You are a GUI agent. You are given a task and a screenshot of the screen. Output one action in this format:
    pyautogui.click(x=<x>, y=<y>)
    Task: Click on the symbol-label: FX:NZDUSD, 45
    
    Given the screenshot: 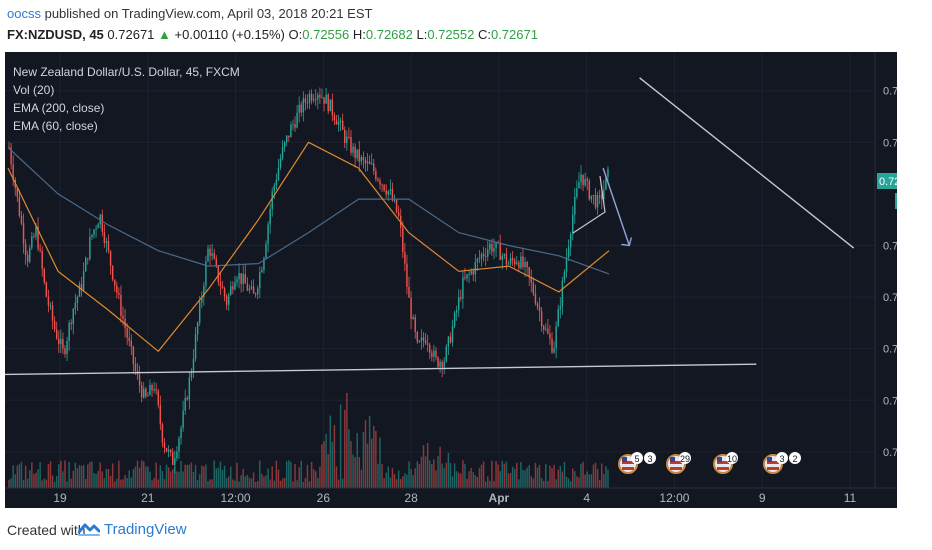 What is the action you would take?
    pyautogui.click(x=55, y=34)
    